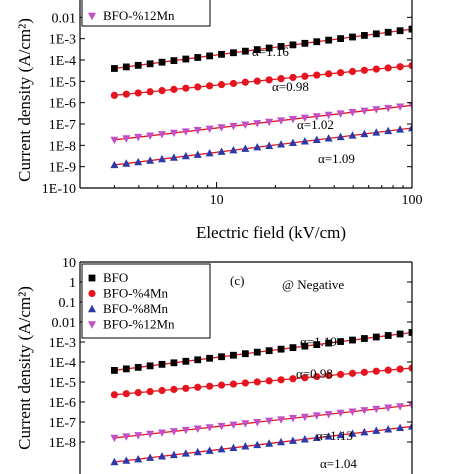 This screenshot has width=474, height=474. Describe the element at coordinates (69, 263) in the screenshot. I see `panel-c-y-tick-label: 10` at that location.